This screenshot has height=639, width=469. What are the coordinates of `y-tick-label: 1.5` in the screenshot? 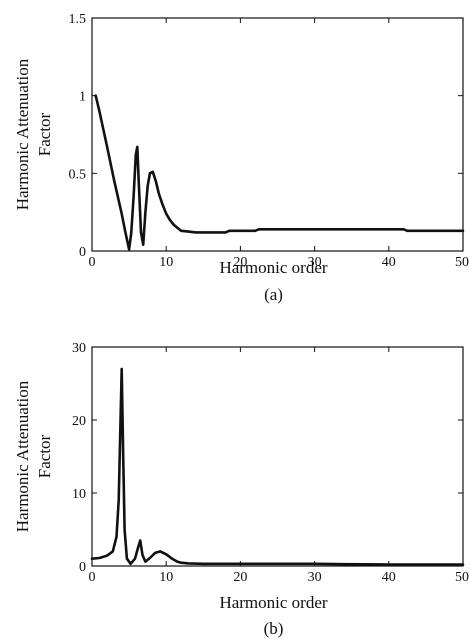 It's located at (78, 19).